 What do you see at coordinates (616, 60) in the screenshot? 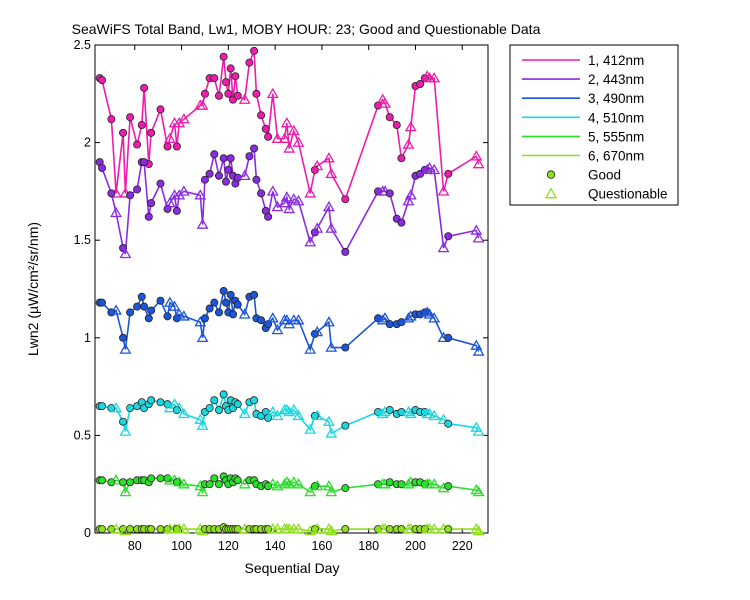
I see `legend-label-1: 1, 412nm` at bounding box center [616, 60].